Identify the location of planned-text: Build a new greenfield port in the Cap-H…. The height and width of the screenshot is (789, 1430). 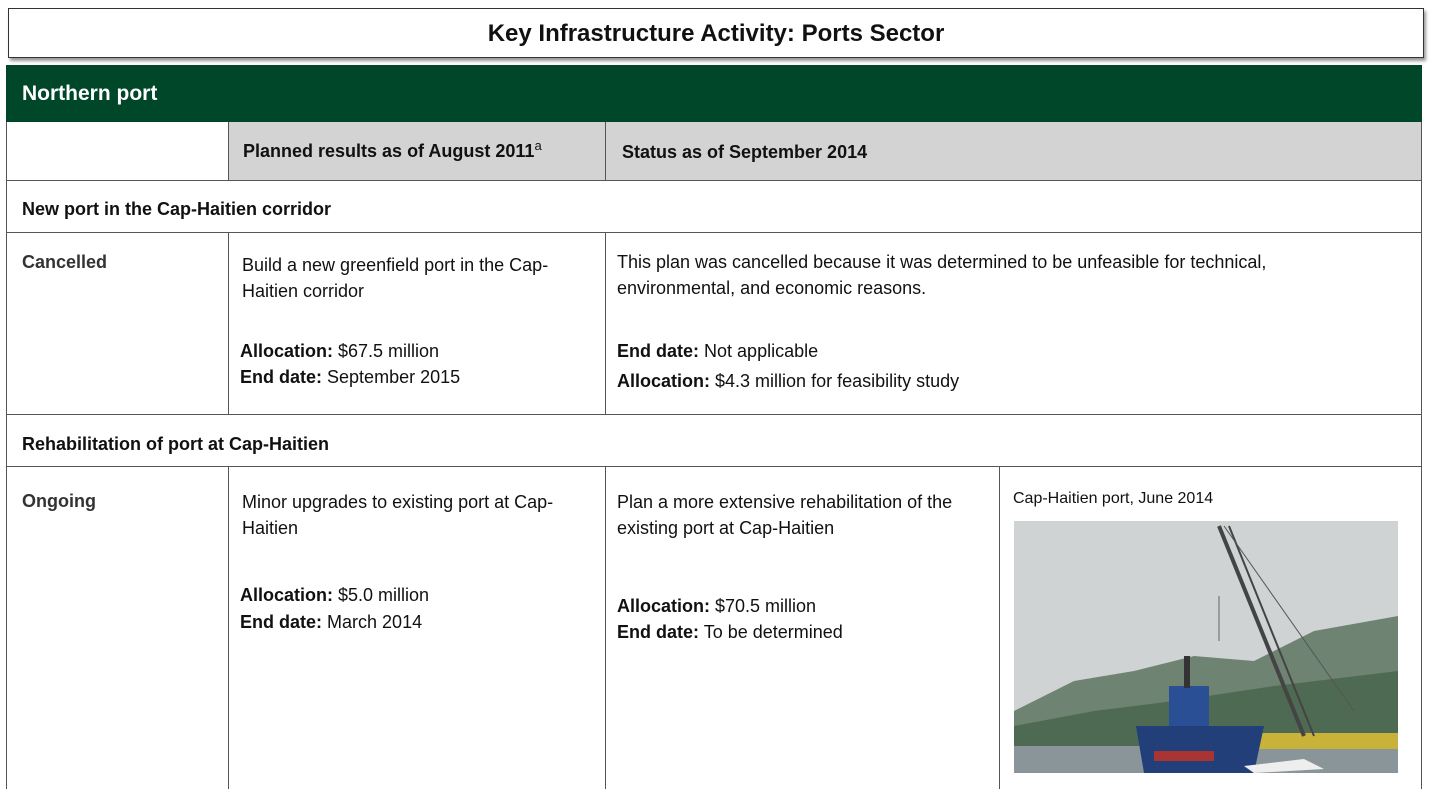
(395, 278).